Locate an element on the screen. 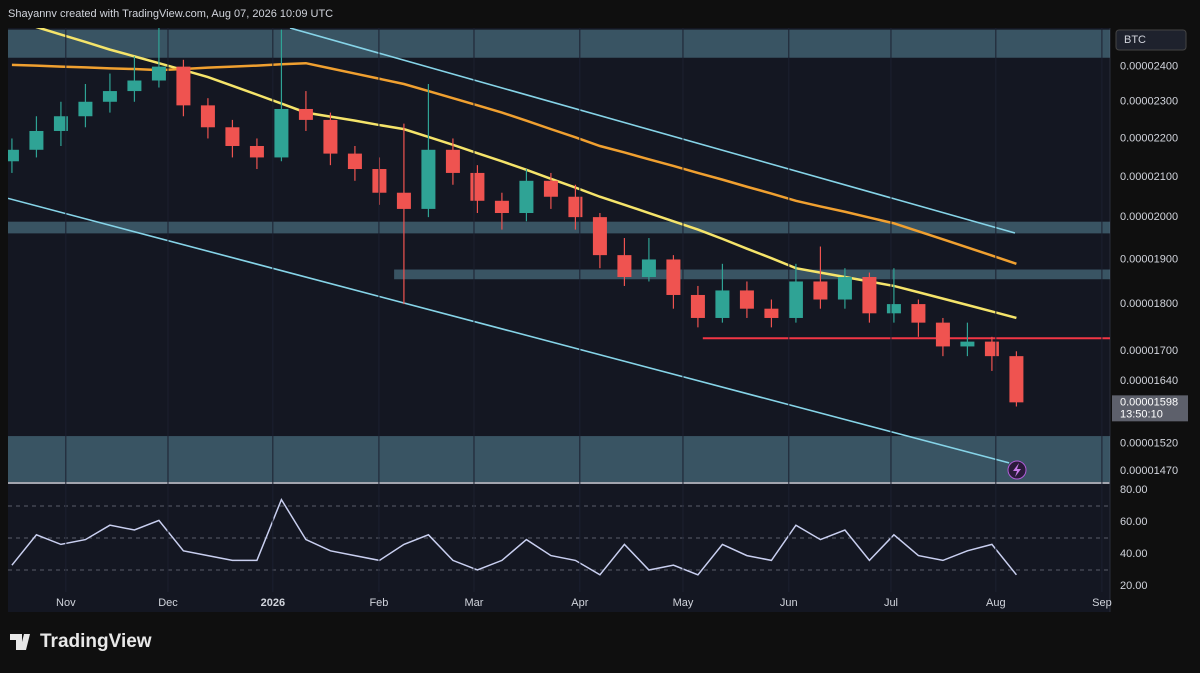 This screenshot has width=1200, height=673. brand-logo is located at coordinates (20, 642).